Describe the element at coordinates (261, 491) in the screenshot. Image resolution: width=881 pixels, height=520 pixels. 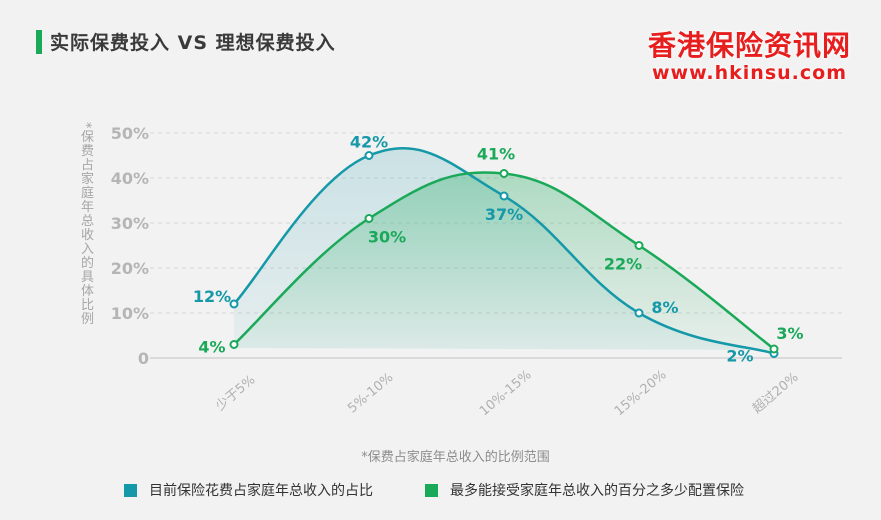
I see `legend-label-series-1: 目前保险花费占家庭年总收入的占比` at that location.